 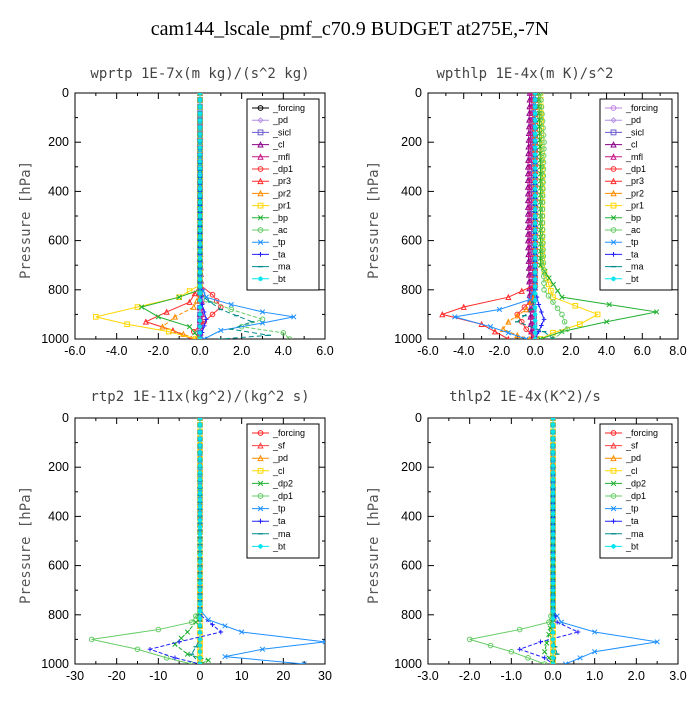 I want to click on x-tick-label: 30, so click(x=325, y=676).